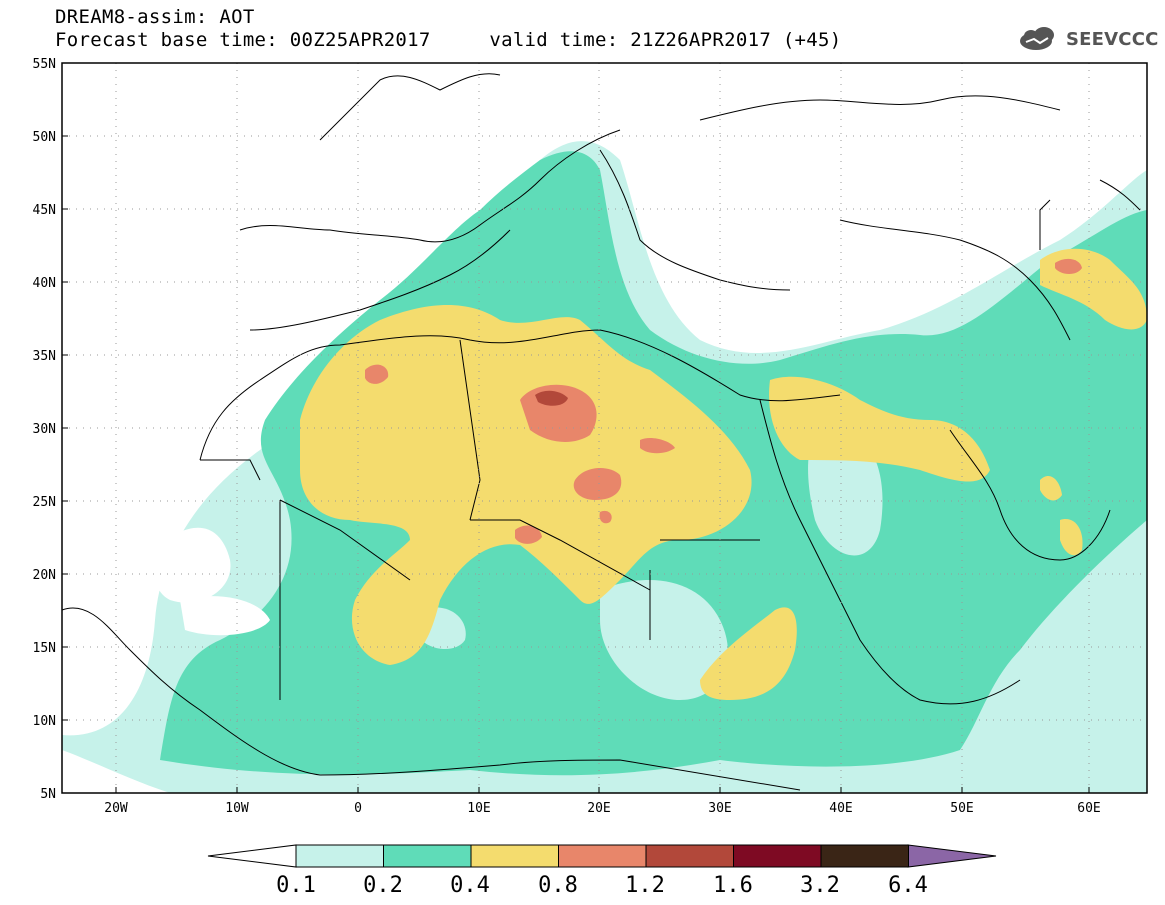  What do you see at coordinates (558, 885) in the screenshot?
I see `colorbar-label: 0.8` at bounding box center [558, 885].